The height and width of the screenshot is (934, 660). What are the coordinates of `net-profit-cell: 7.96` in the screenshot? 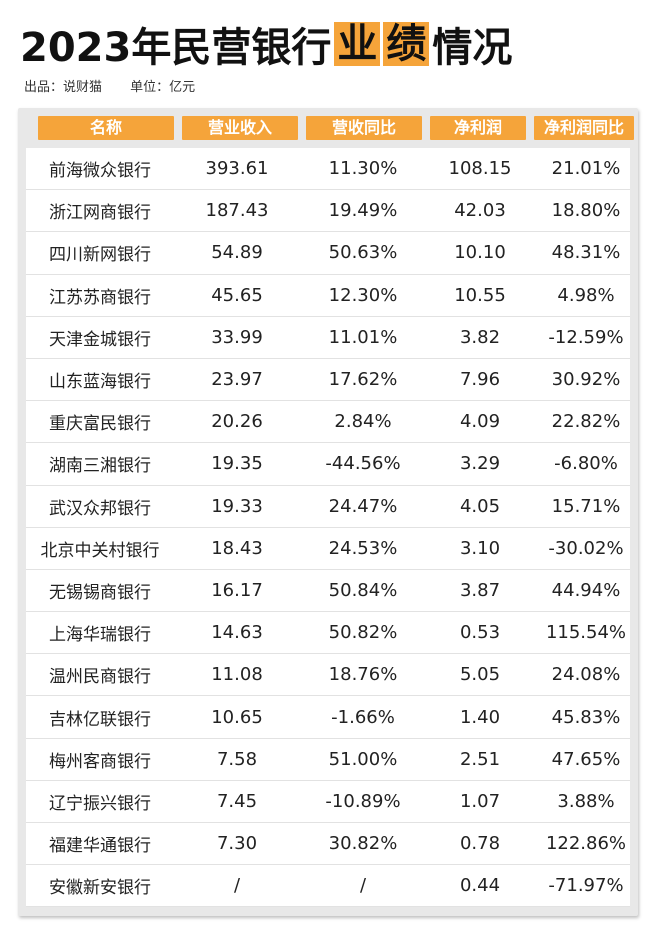 It's located at (480, 380).